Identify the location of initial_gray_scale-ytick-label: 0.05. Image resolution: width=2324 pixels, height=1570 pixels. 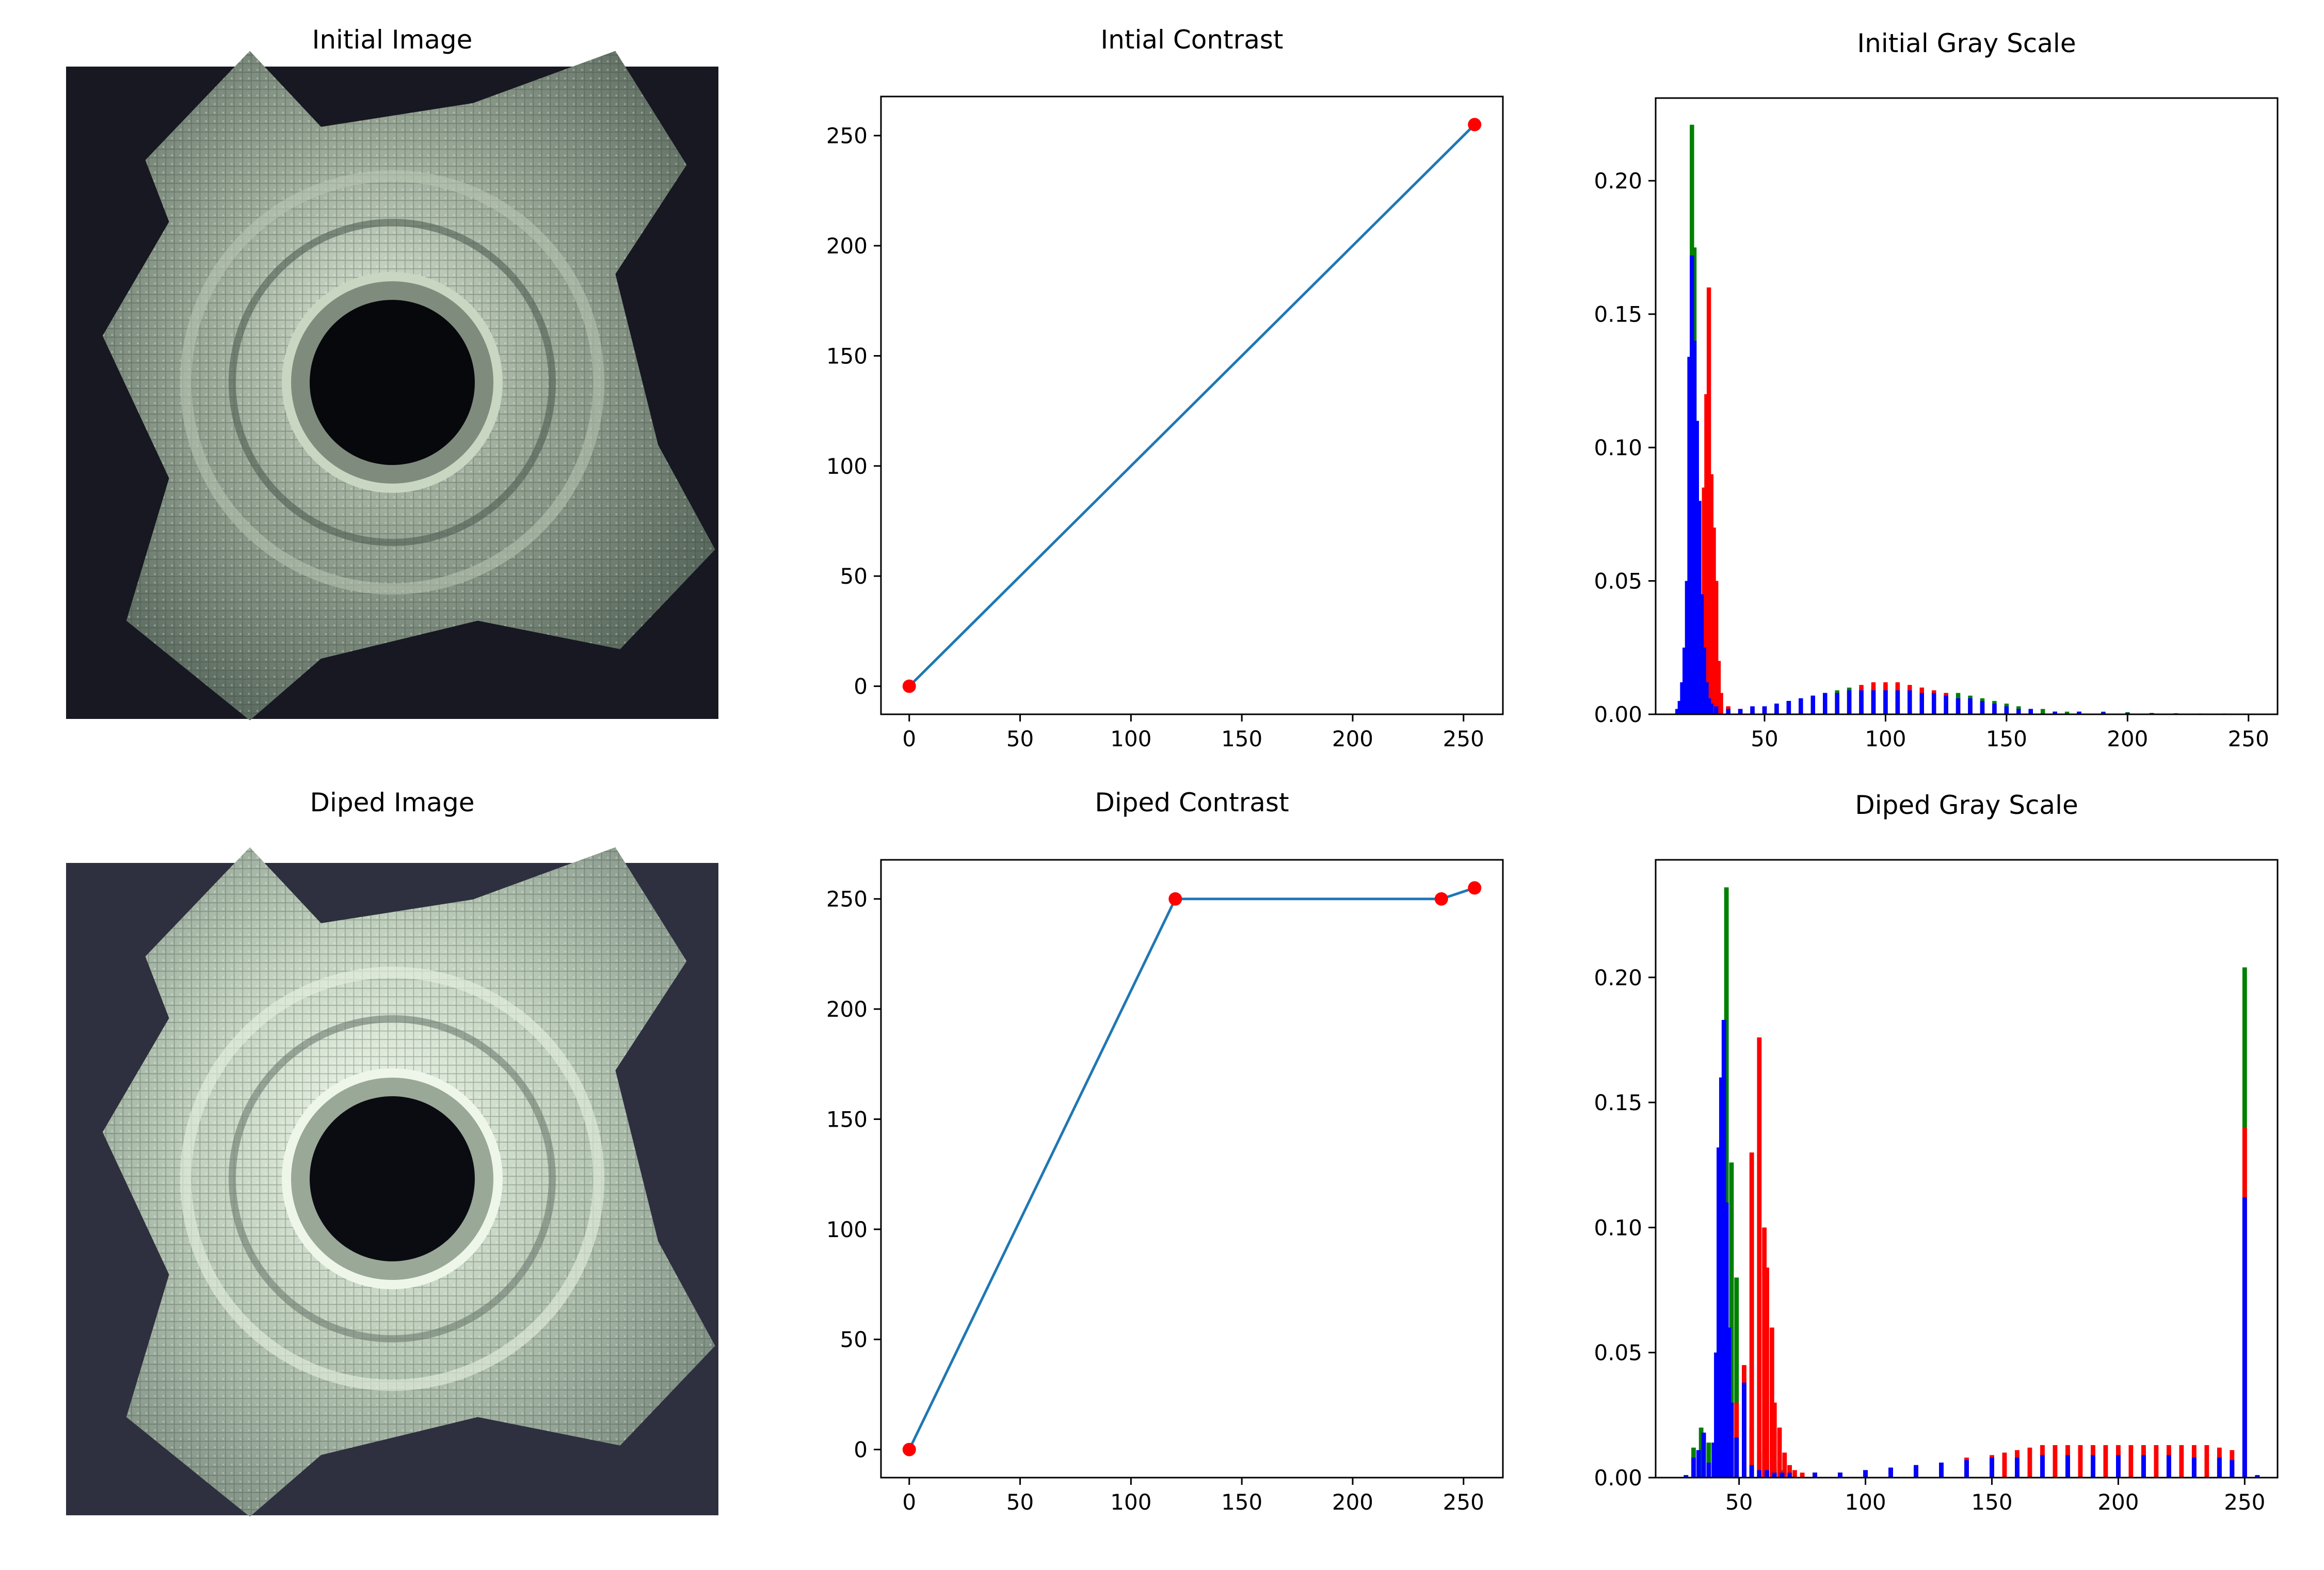
(1618, 582).